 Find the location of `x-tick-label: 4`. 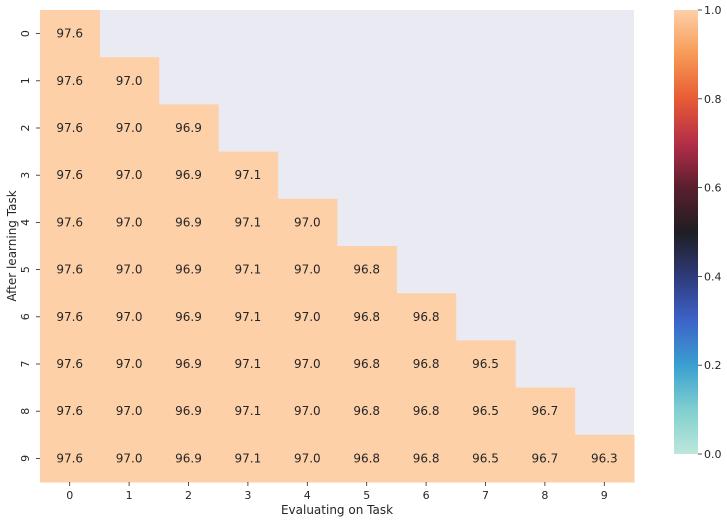

x-tick-label: 4 is located at coordinates (307, 495).